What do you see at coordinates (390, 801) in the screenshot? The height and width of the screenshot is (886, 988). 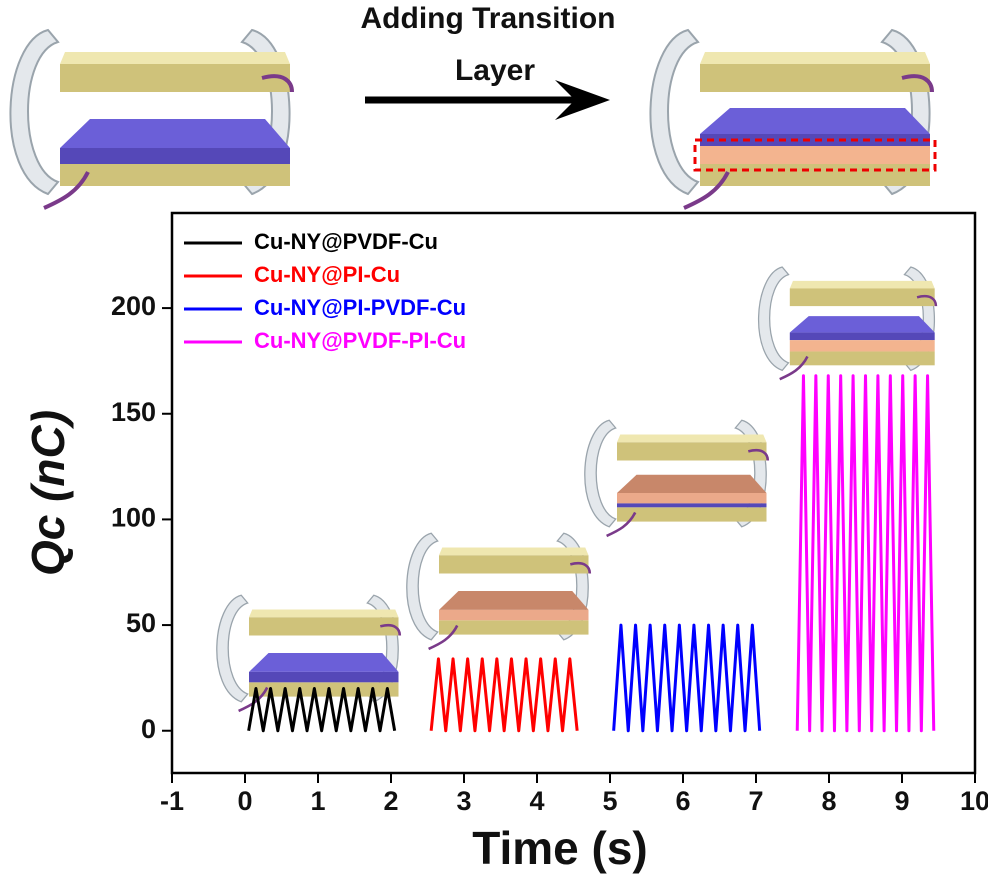 I see `x-tick-label: 2` at bounding box center [390, 801].